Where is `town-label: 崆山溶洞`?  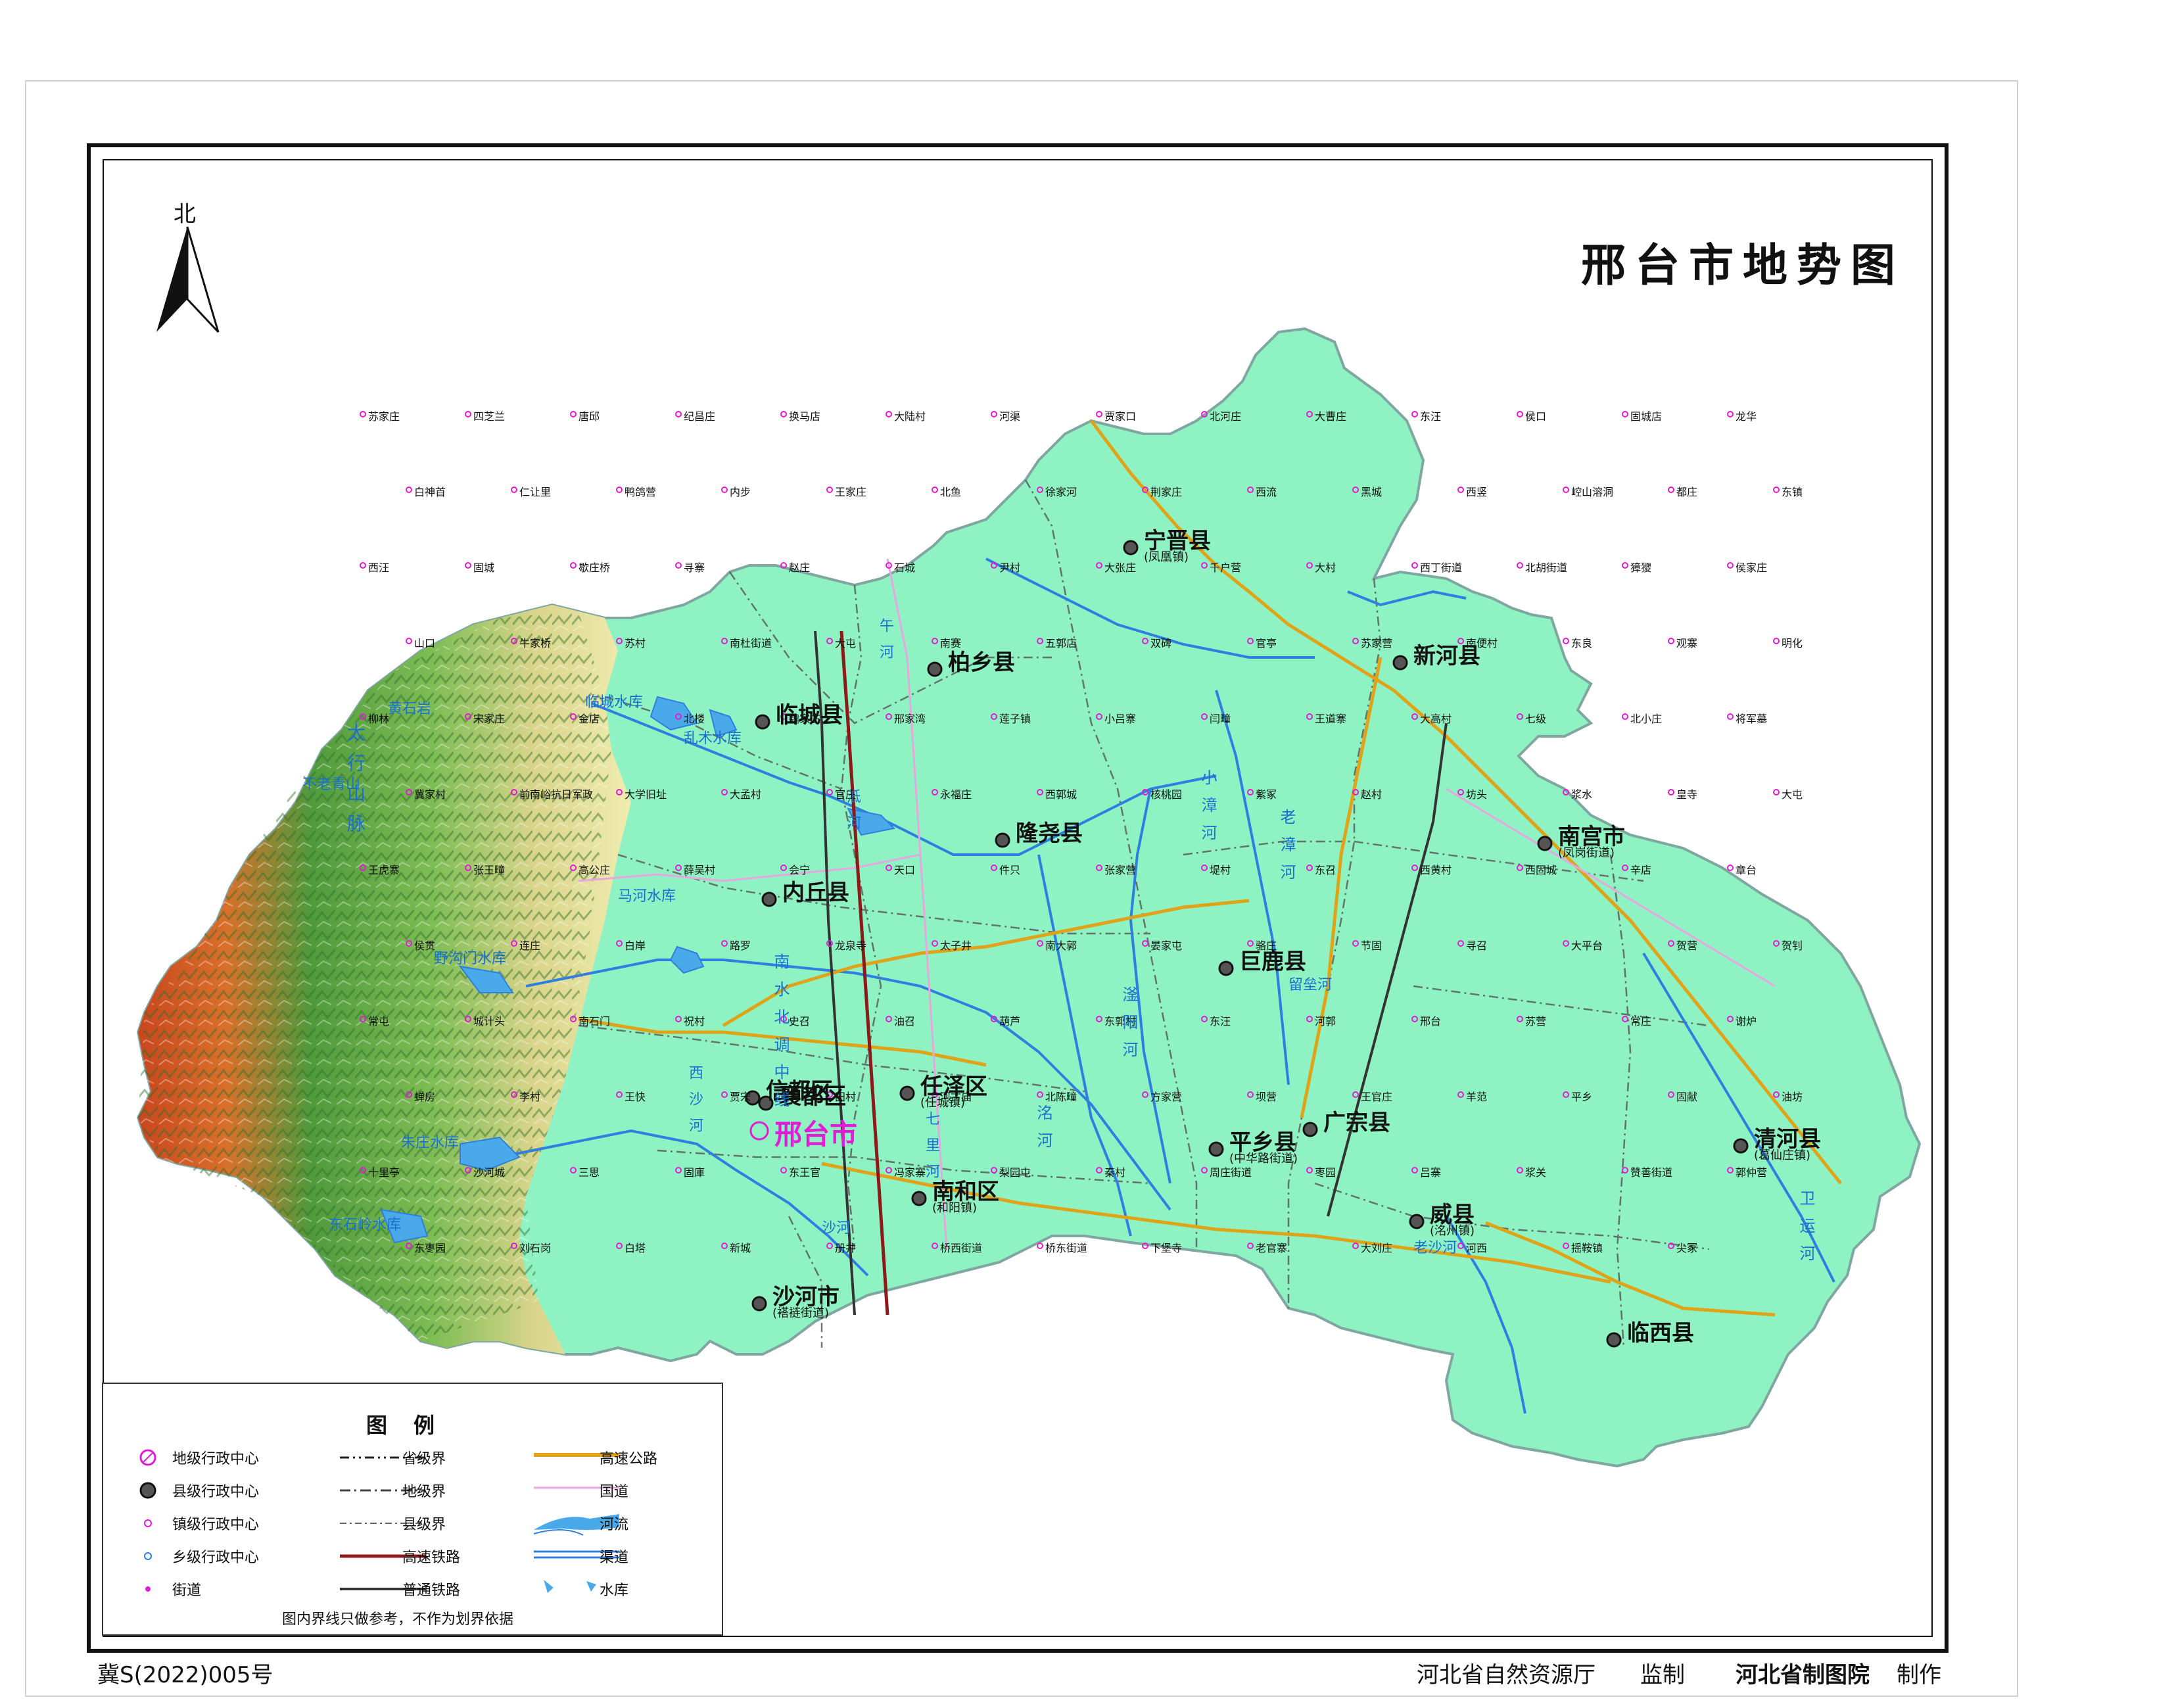 town-label: 崆山溶洞 is located at coordinates (1593, 492).